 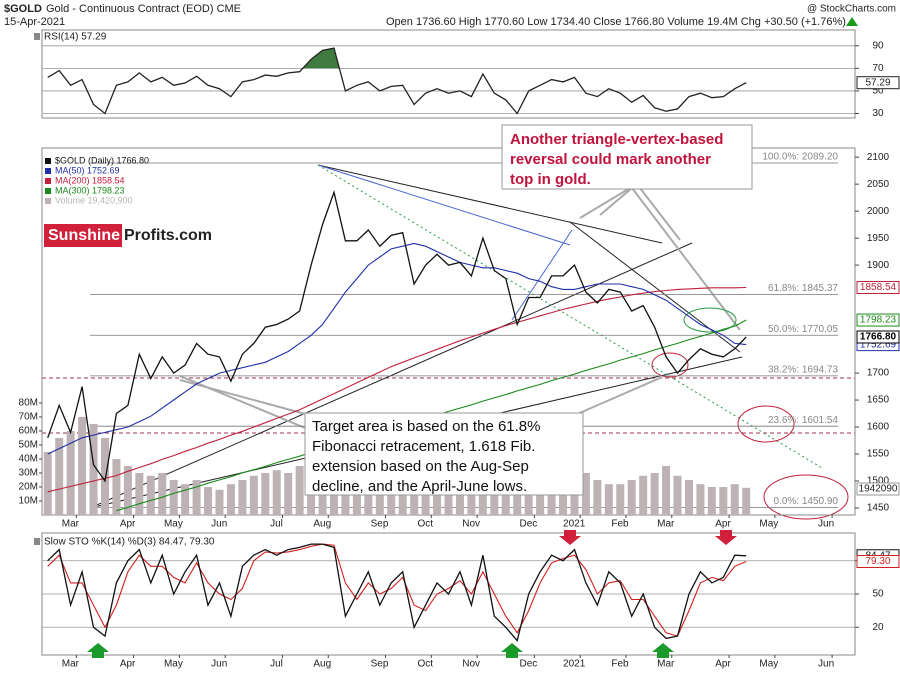 What do you see at coordinates (444, 454) in the screenshot?
I see `target-note-box` at bounding box center [444, 454].